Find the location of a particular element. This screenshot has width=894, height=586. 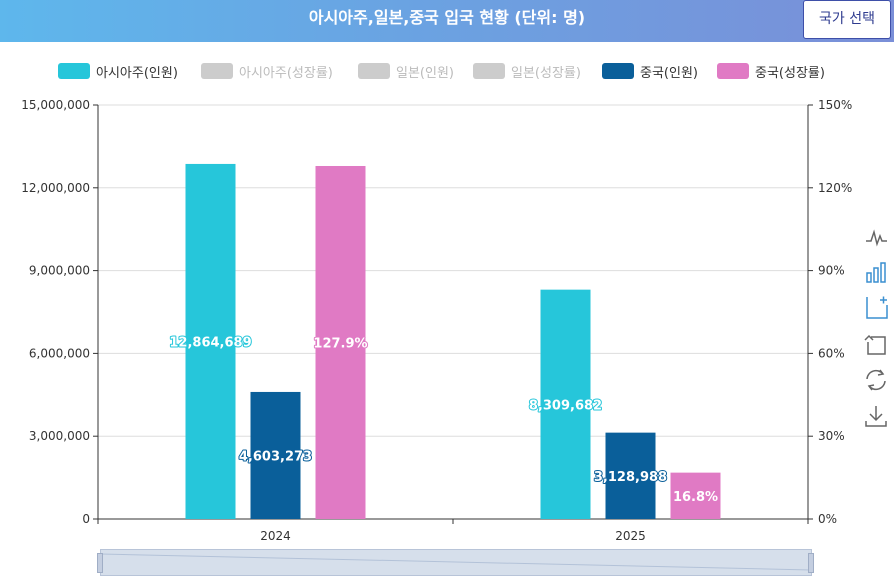

zoom-slider-track is located at coordinates (456, 562).